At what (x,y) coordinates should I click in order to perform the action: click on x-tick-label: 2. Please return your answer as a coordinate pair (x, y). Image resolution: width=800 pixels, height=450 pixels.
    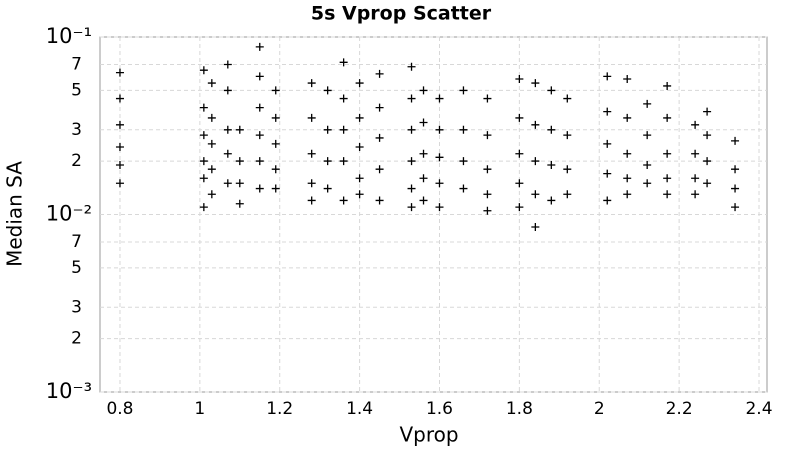
    Looking at the image, I should click on (599, 409).